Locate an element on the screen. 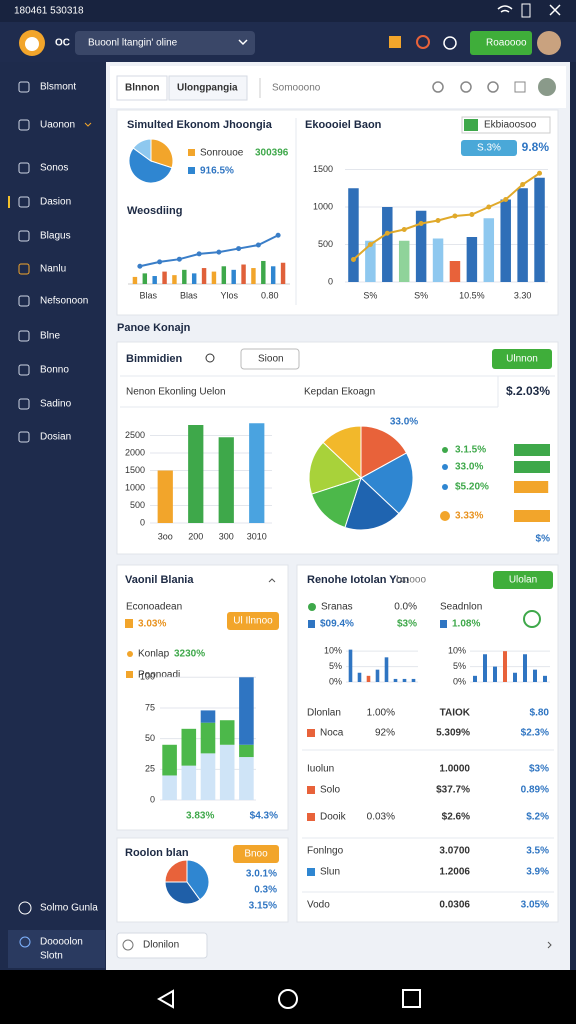  nav-item: Blagus is located at coordinates (55, 236).